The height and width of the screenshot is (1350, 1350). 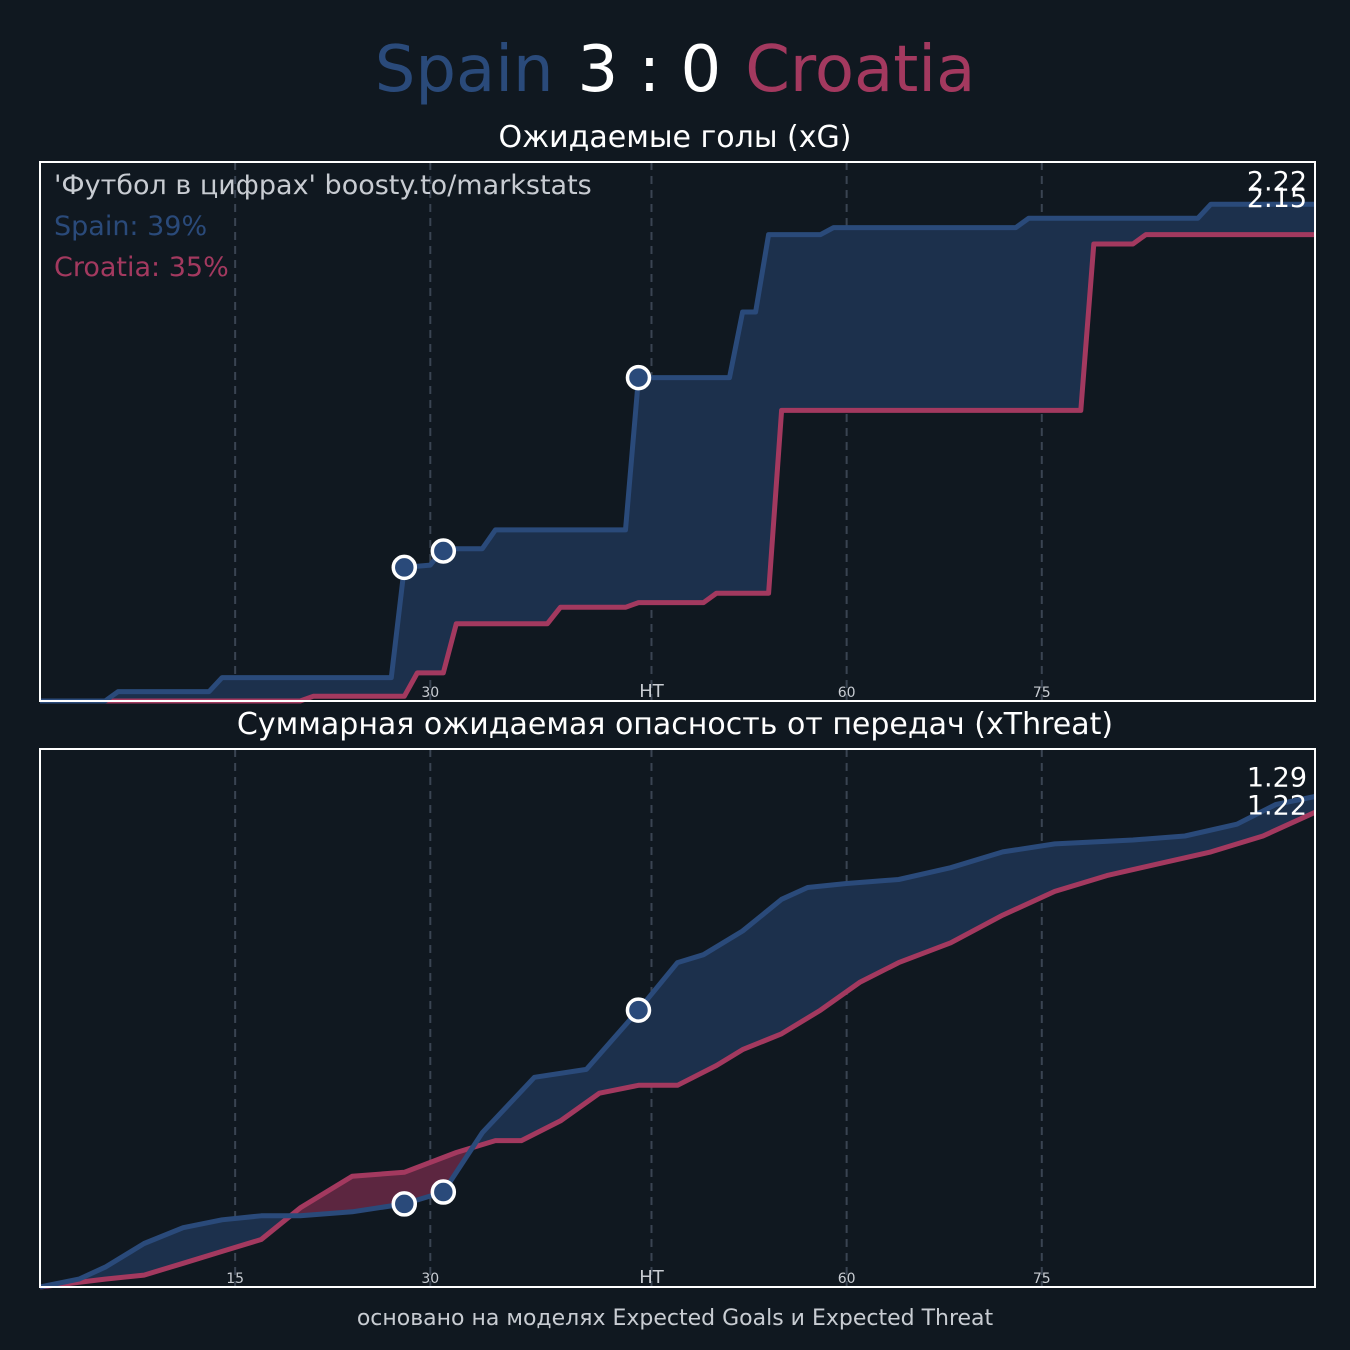 I want to click on final-value-label: 1.22, so click(x=1277, y=805).